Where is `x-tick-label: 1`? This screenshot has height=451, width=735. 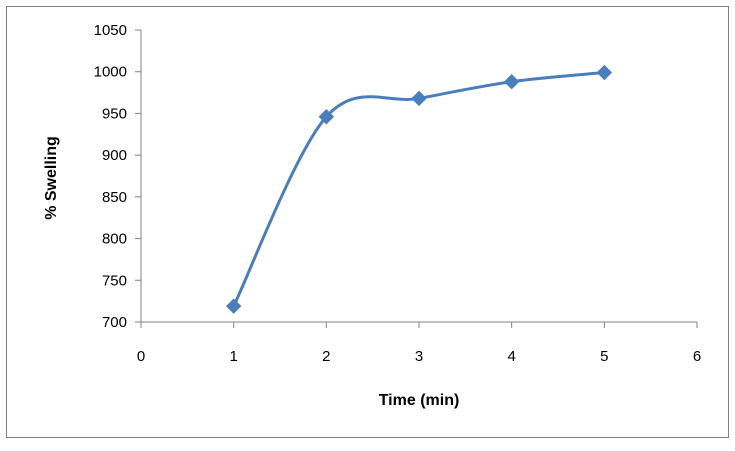 x-tick-label: 1 is located at coordinates (233, 356).